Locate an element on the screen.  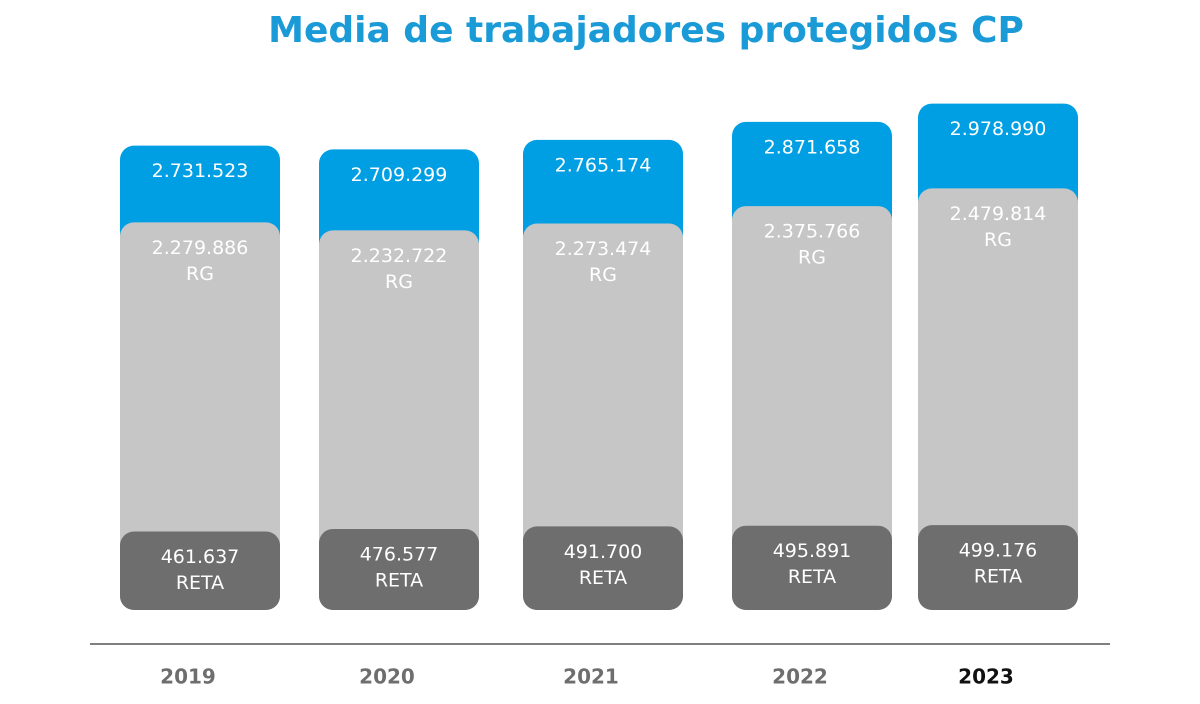
value-label: 495.891 is located at coordinates (812, 551).